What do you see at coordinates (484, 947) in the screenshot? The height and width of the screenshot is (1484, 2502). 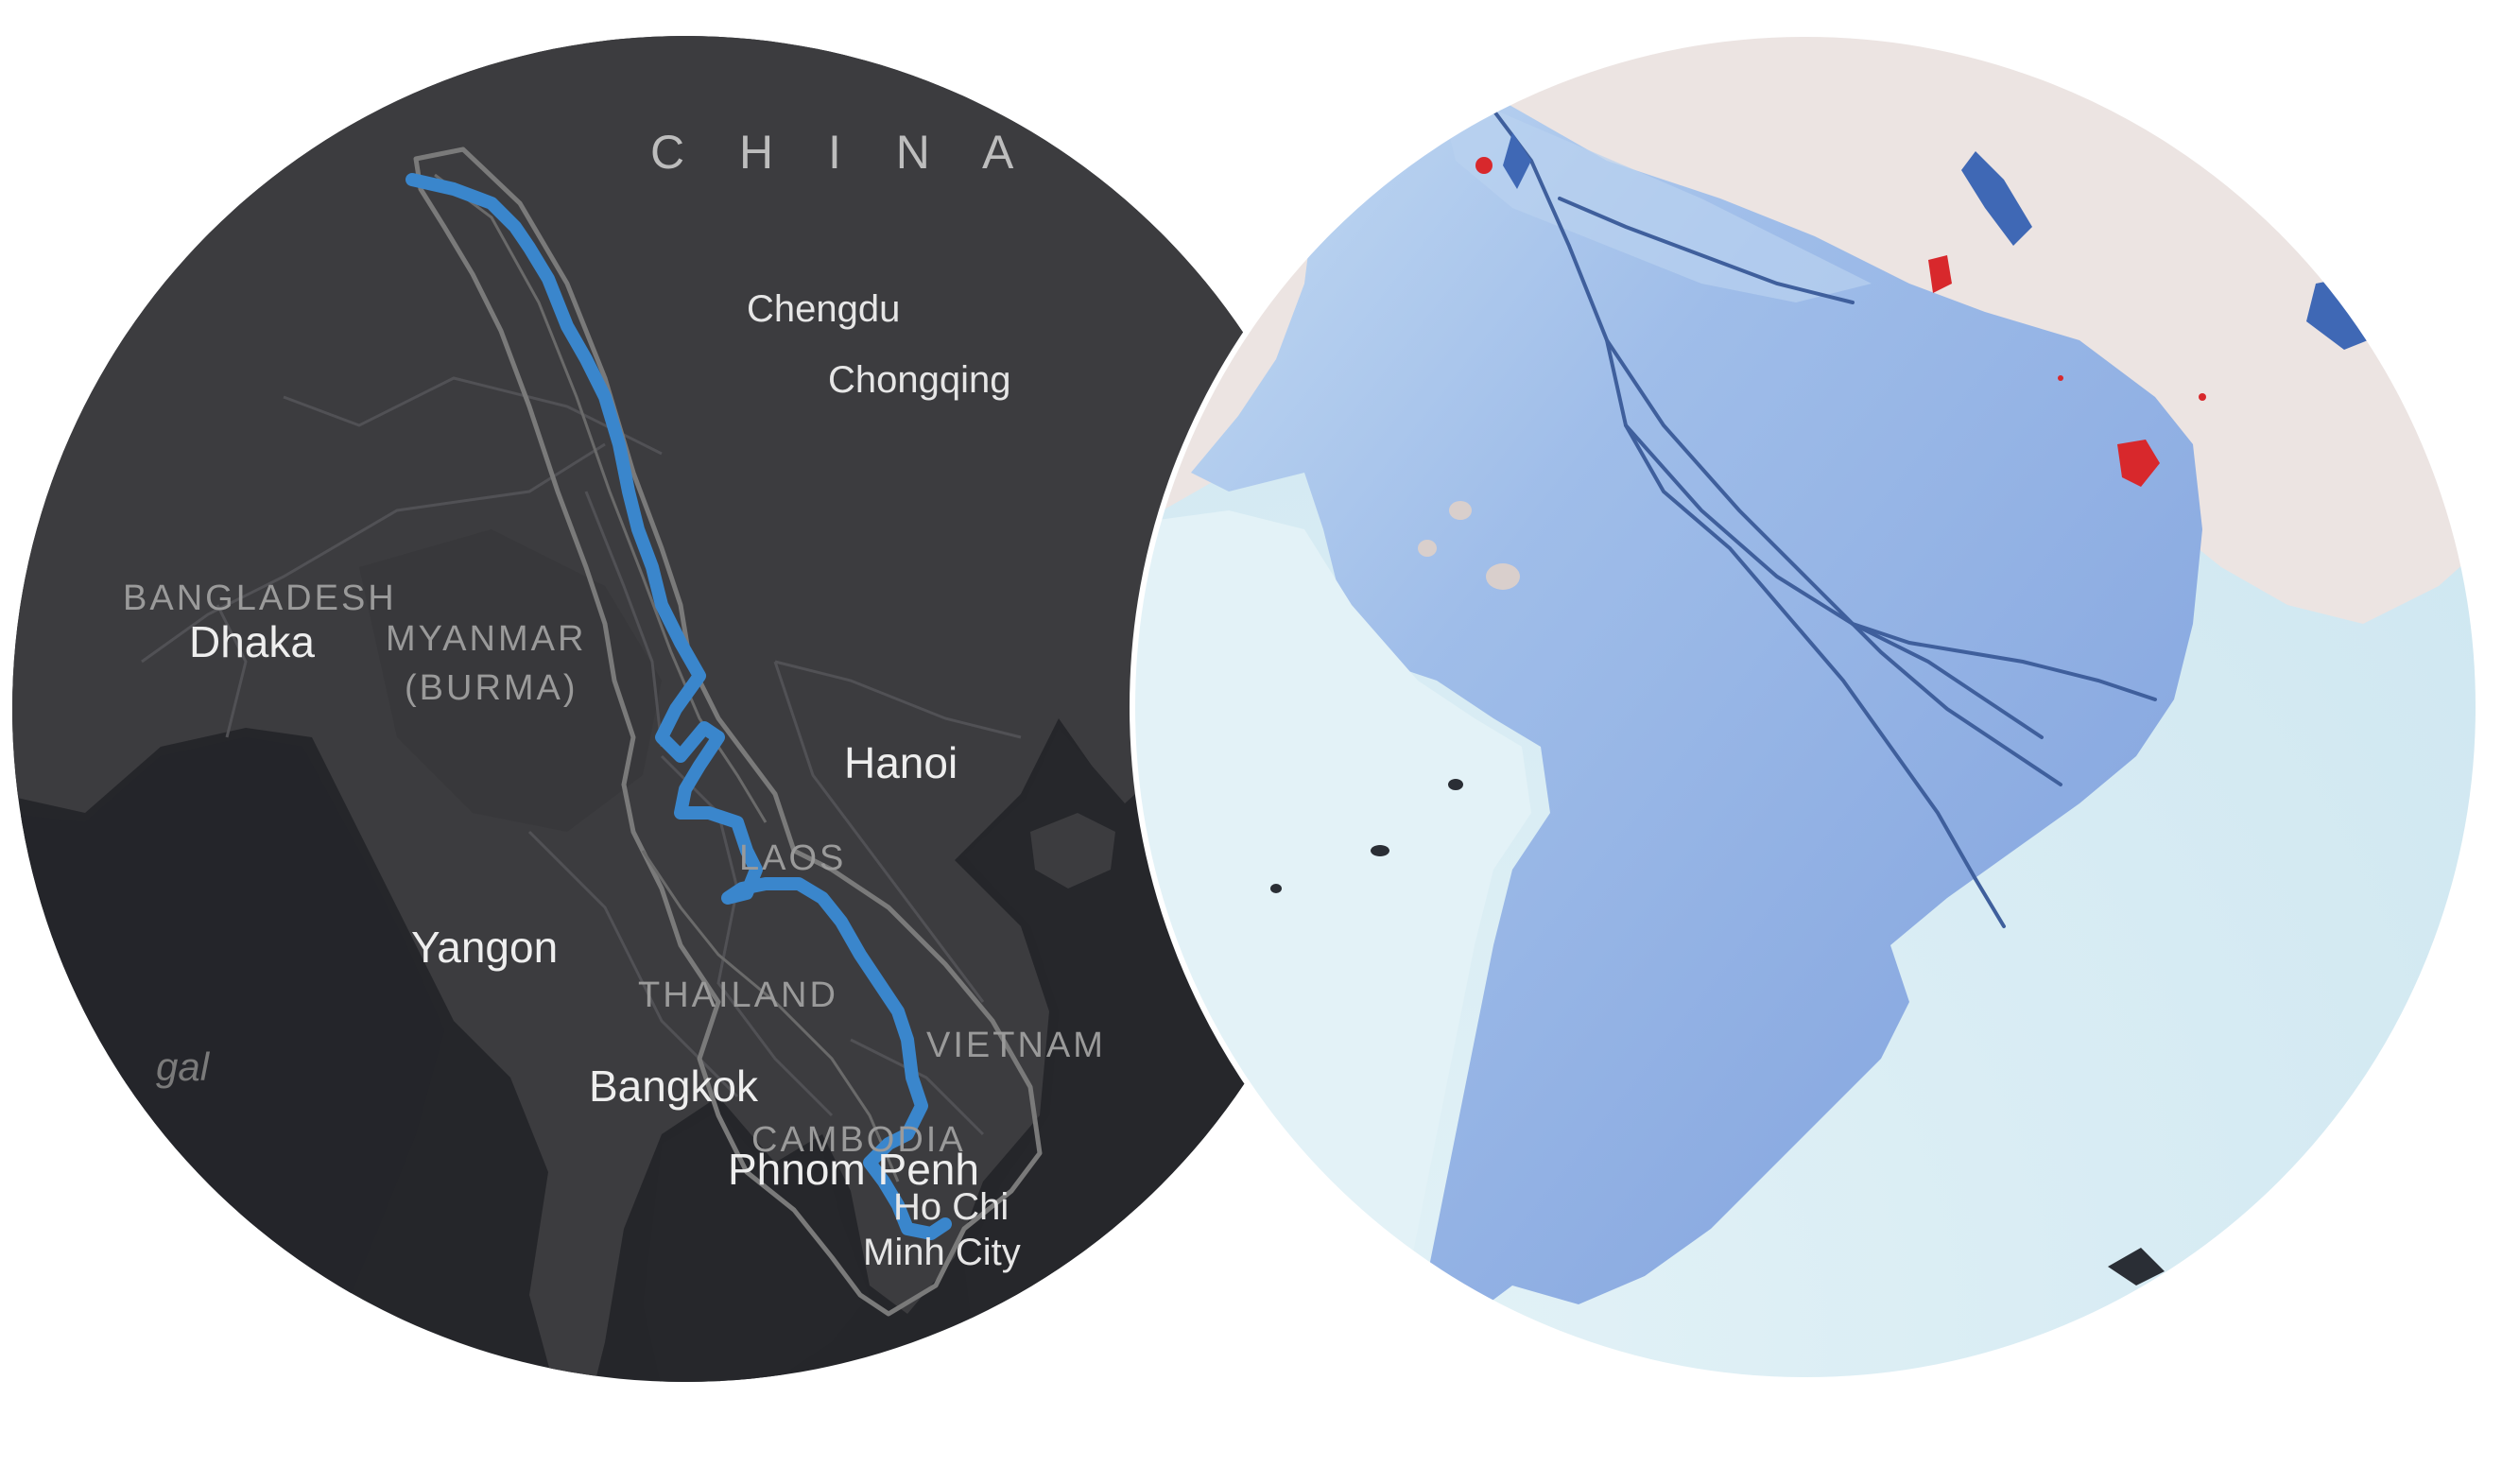 I see `label-yangon: Yangon` at bounding box center [484, 947].